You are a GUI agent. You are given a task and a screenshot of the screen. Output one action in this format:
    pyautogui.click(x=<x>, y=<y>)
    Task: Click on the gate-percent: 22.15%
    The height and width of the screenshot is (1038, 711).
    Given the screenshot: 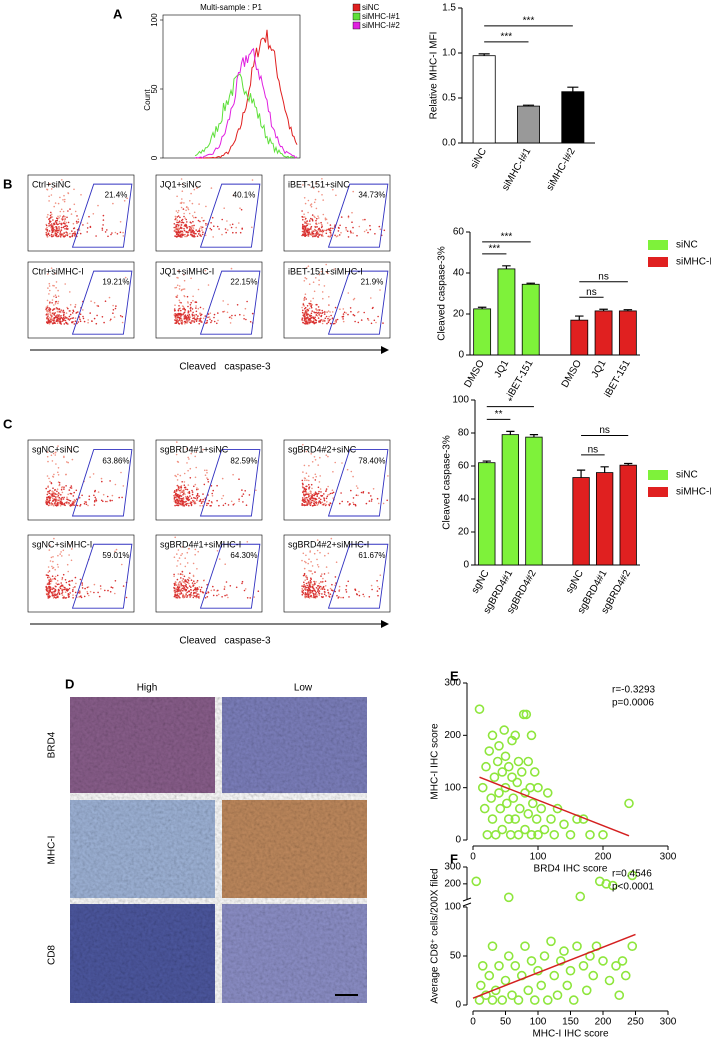 What is the action you would take?
    pyautogui.click(x=243, y=282)
    